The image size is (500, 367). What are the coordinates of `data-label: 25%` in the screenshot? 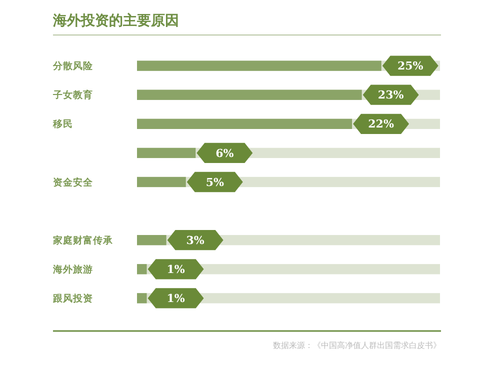 It's located at (410, 66).